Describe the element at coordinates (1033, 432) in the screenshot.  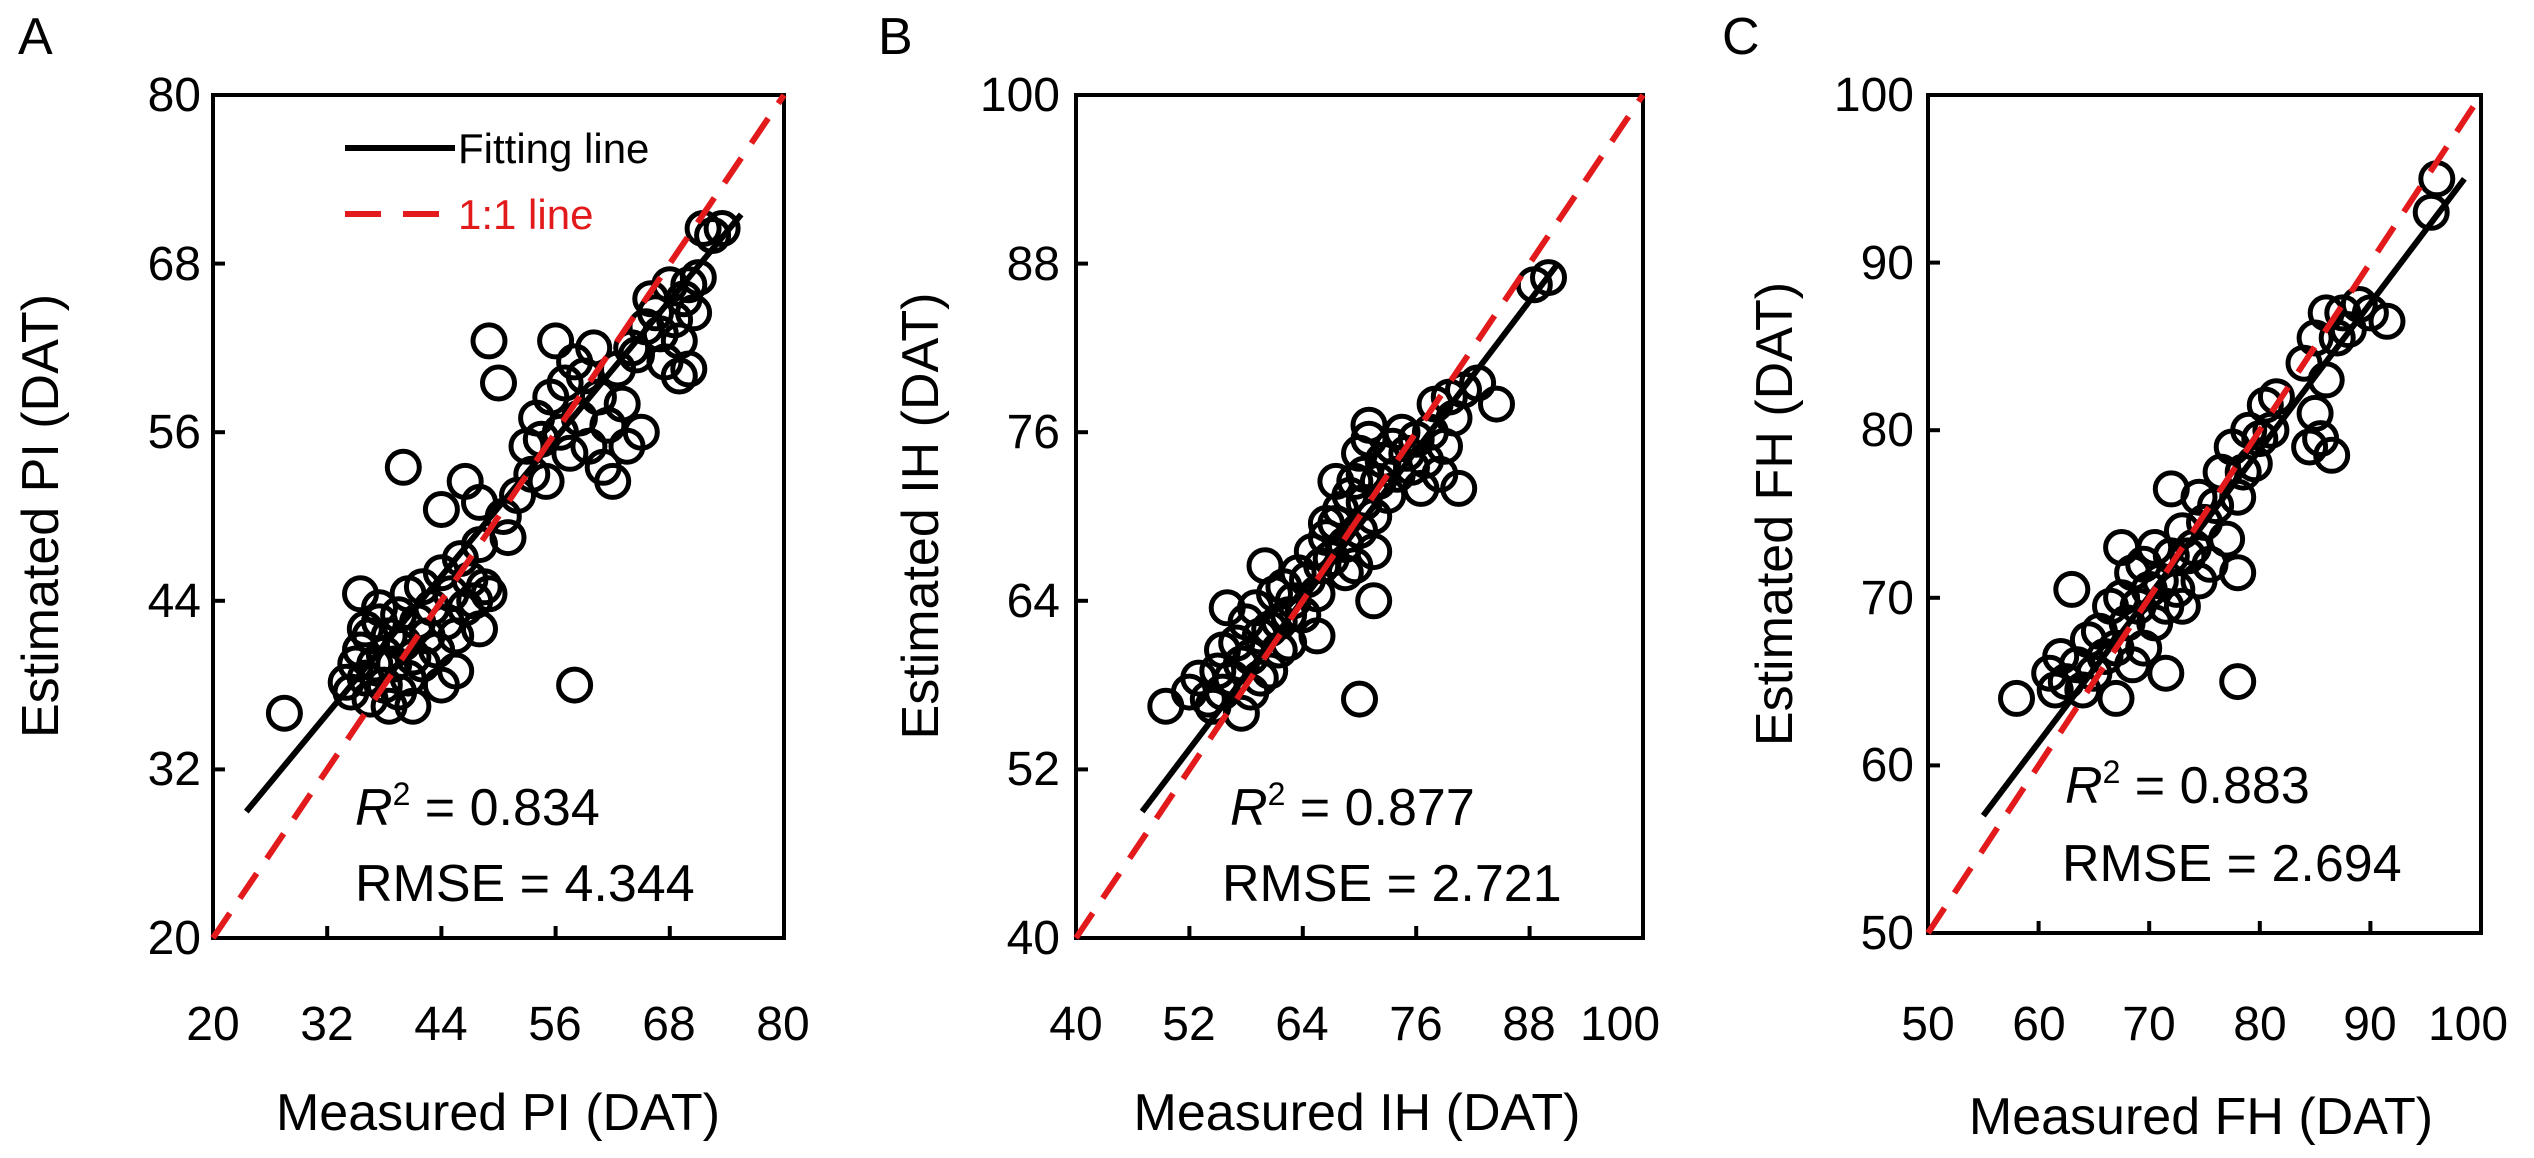
I see `y-tick-label: 76` at that location.